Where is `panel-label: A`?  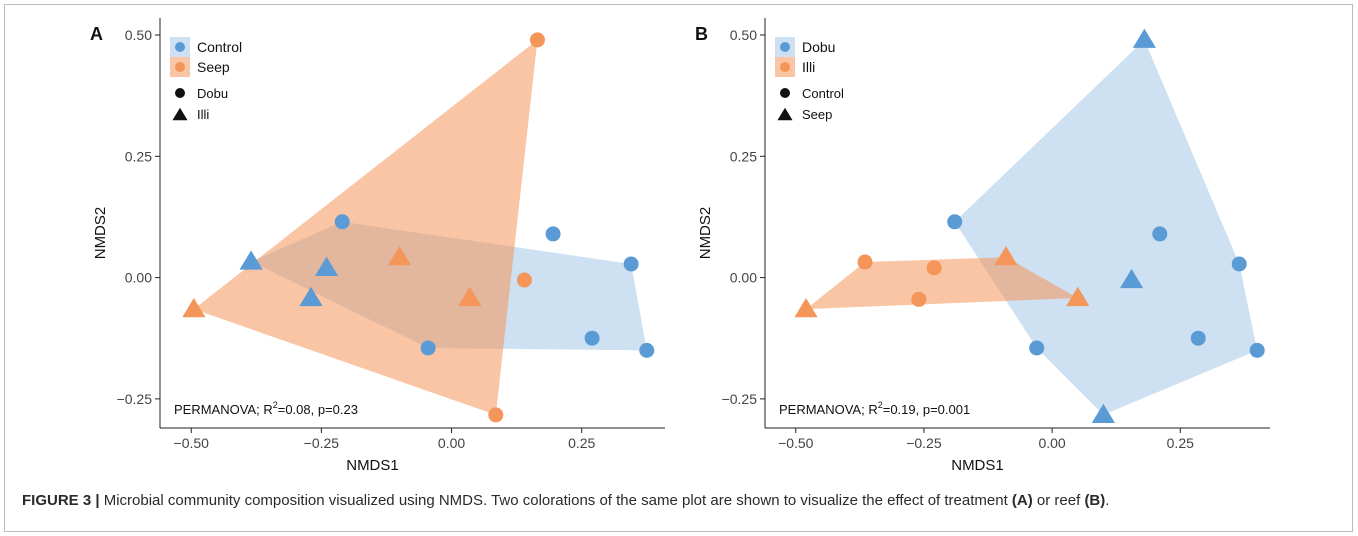 panel-label: A is located at coordinates (96, 34).